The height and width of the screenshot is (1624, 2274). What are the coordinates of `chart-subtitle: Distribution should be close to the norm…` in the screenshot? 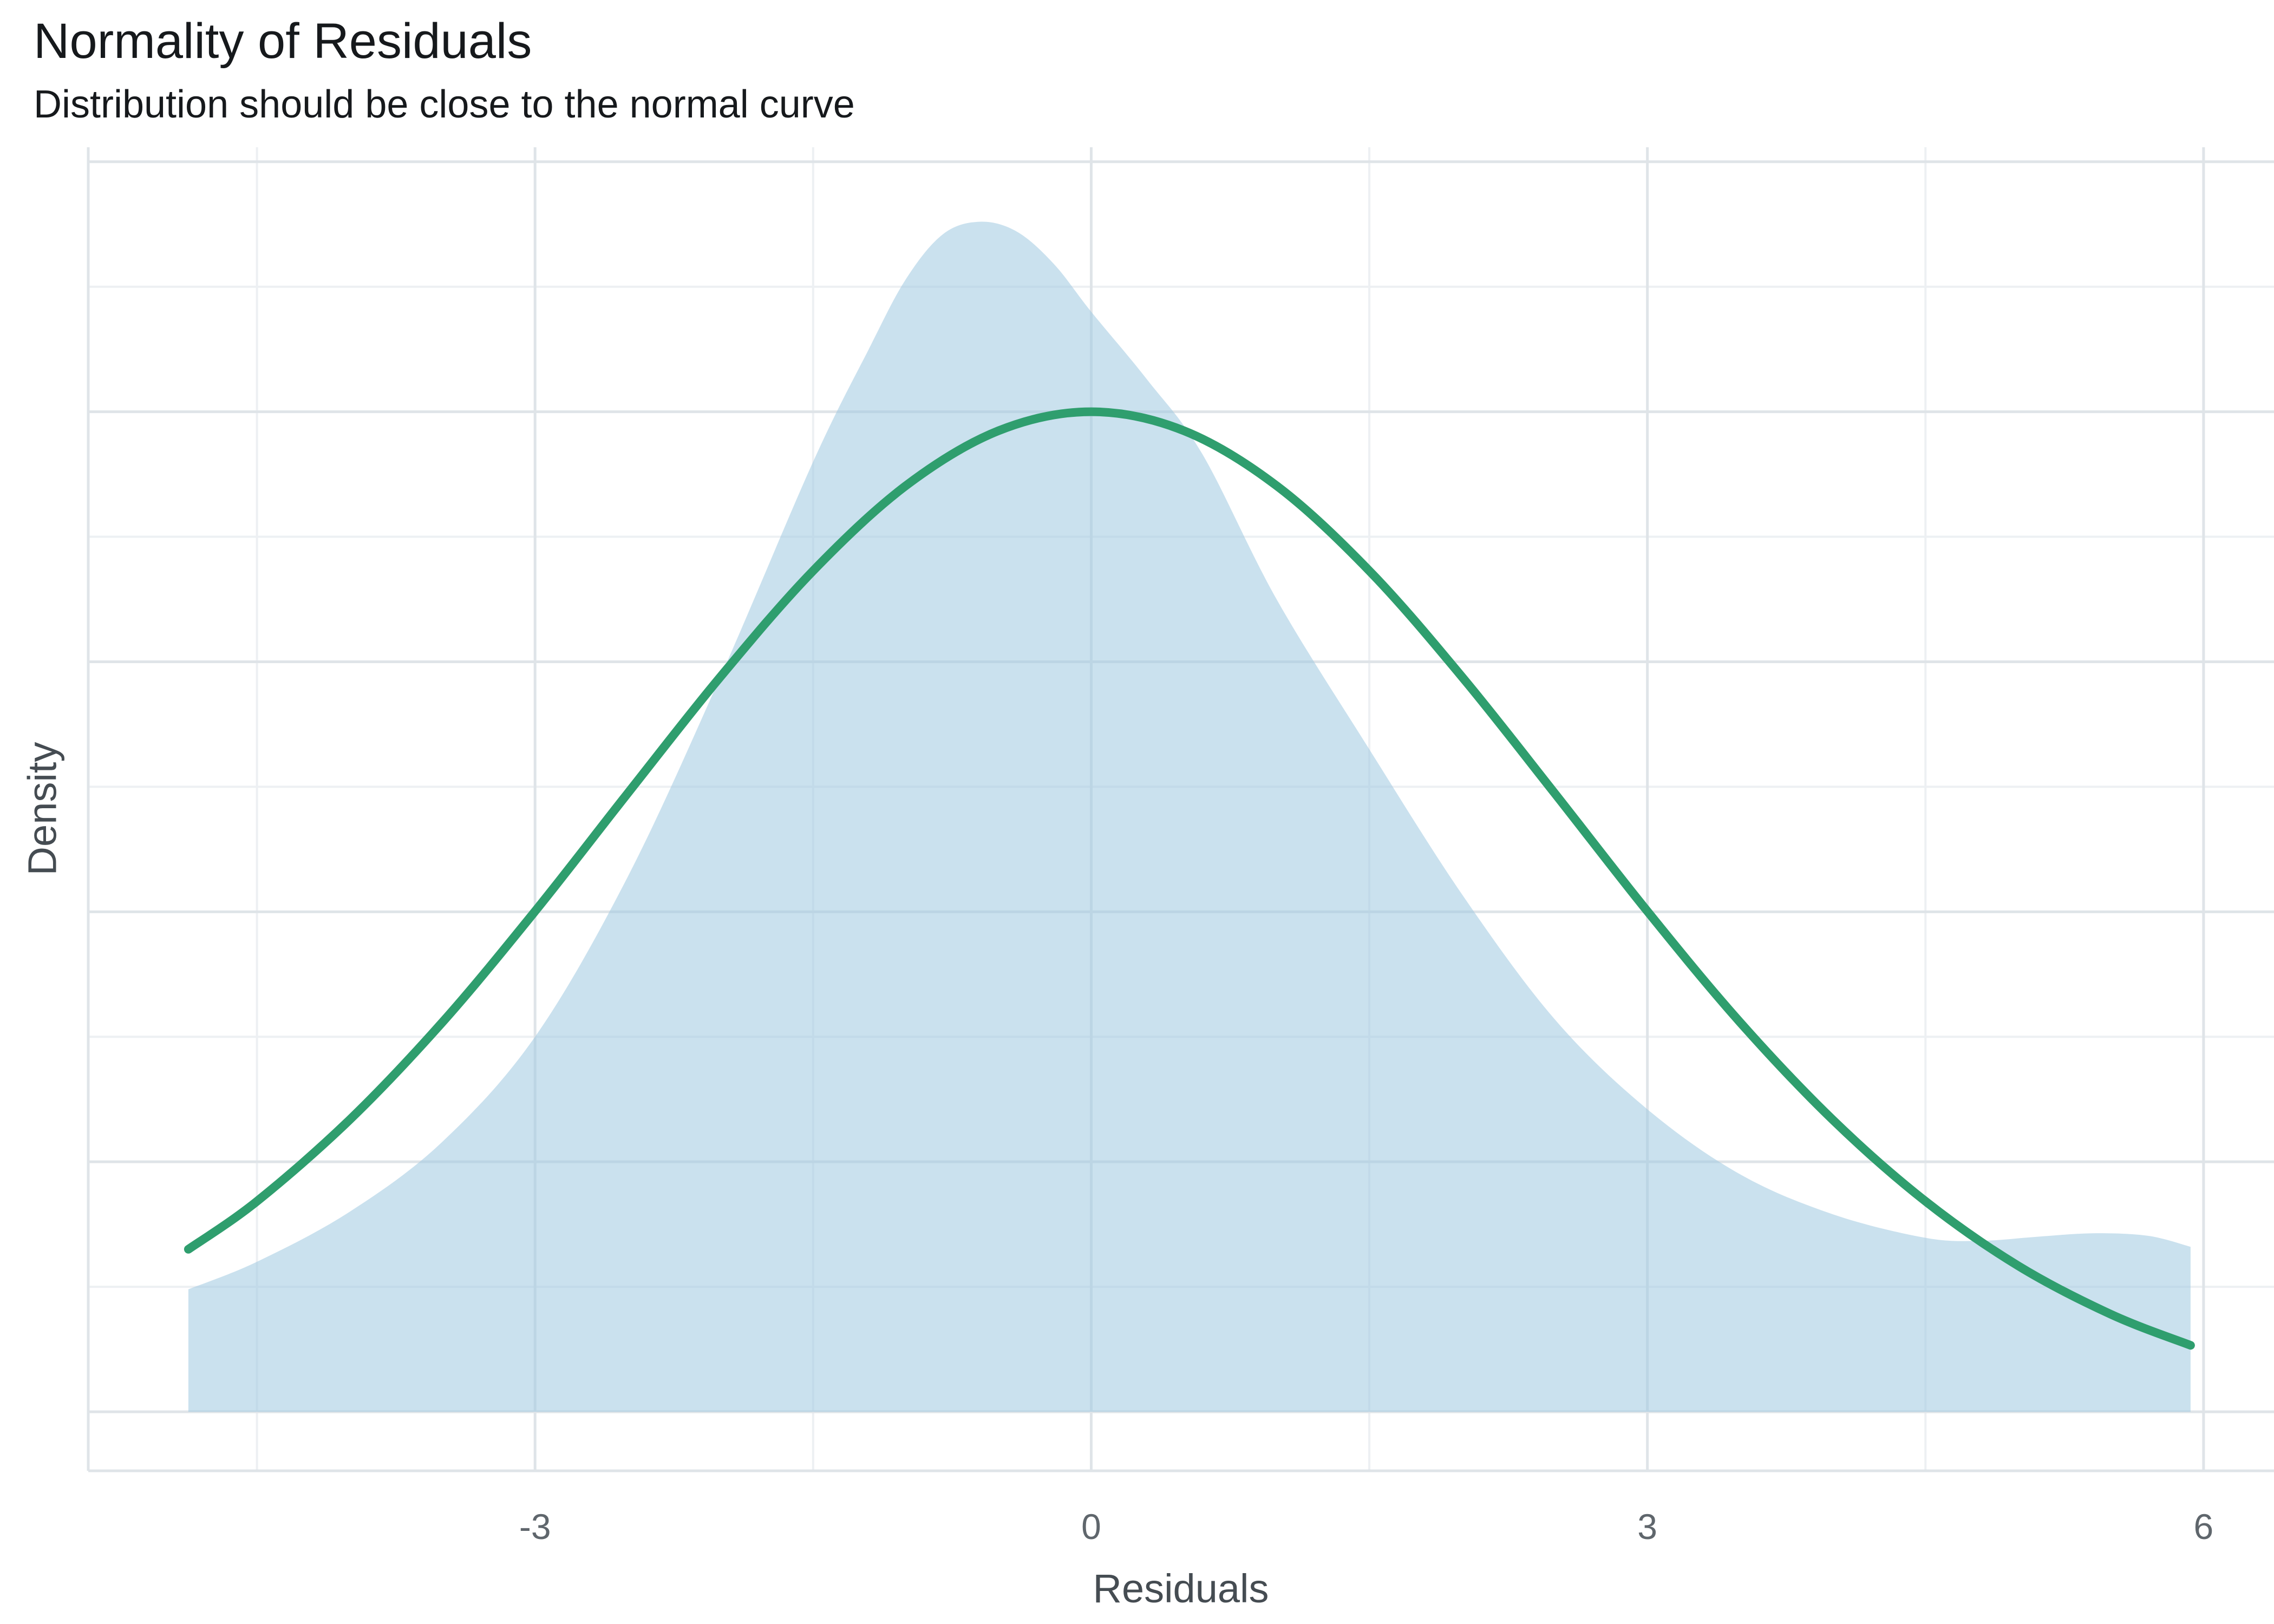 It's located at (445, 104).